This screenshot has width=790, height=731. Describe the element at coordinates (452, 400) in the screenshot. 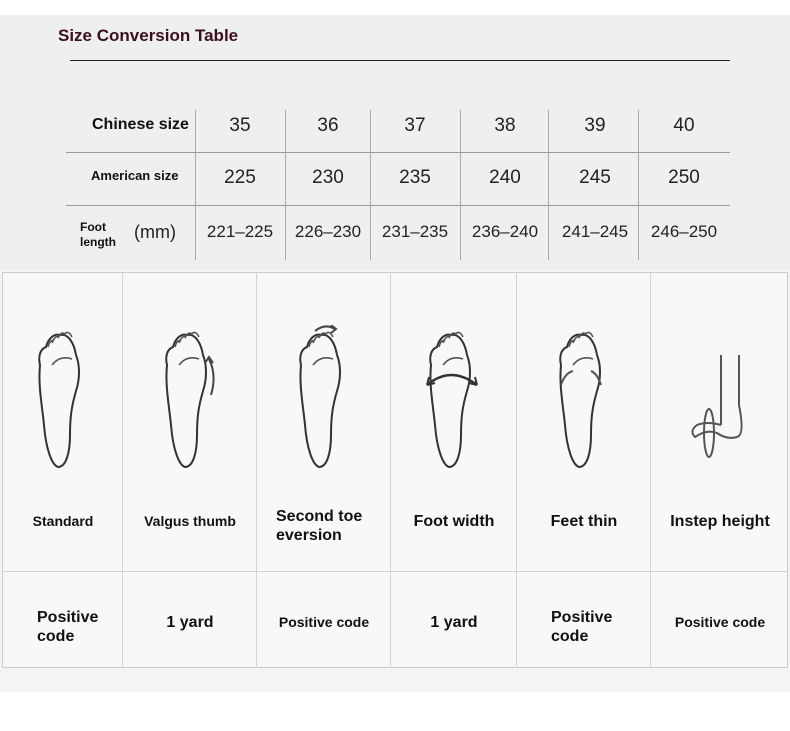

I see `foot-width-icon` at that location.